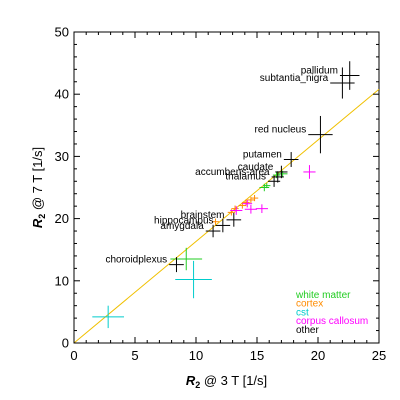 This screenshot has height=400, width=400. I want to click on point-label: brainstem, so click(203, 215).